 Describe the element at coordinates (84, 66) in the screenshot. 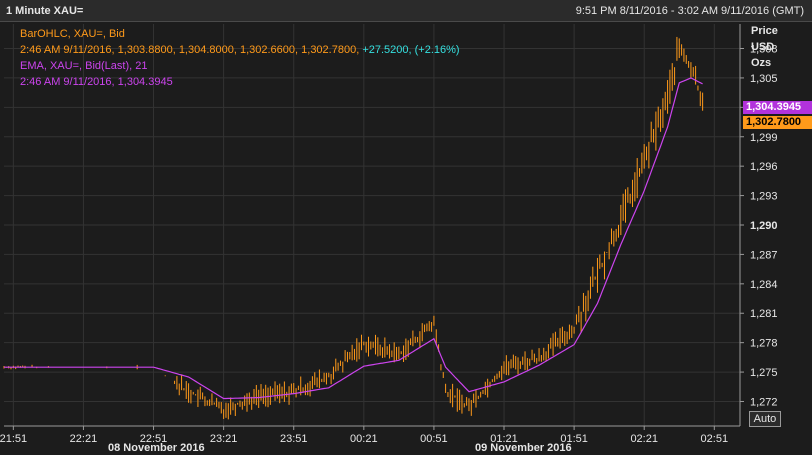

I see `legend-ema-name: EMA, XAU=, Bid(Last), 21` at that location.